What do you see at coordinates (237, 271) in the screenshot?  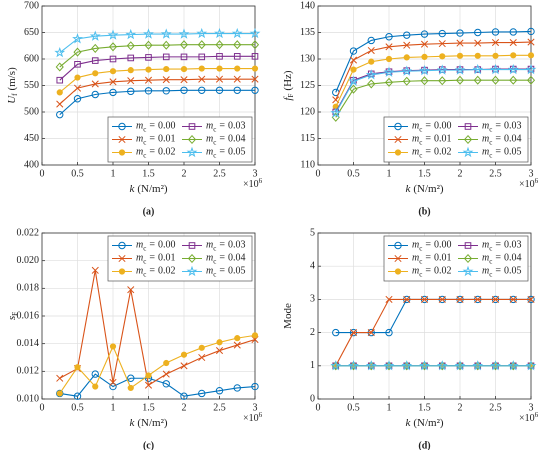 I see `legend-name: 0.05` at bounding box center [237, 271].